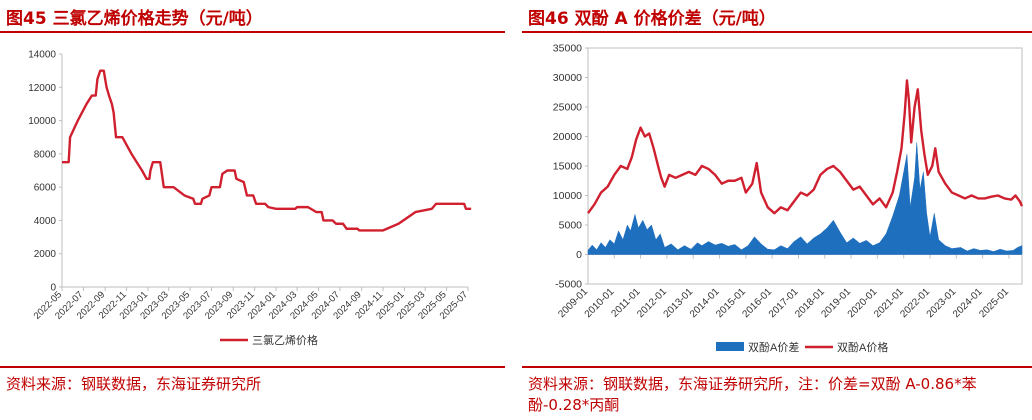 This screenshot has height=420, width=1032. Describe the element at coordinates (45, 254) in the screenshot. I see `y-tick-label: 2000` at that location.